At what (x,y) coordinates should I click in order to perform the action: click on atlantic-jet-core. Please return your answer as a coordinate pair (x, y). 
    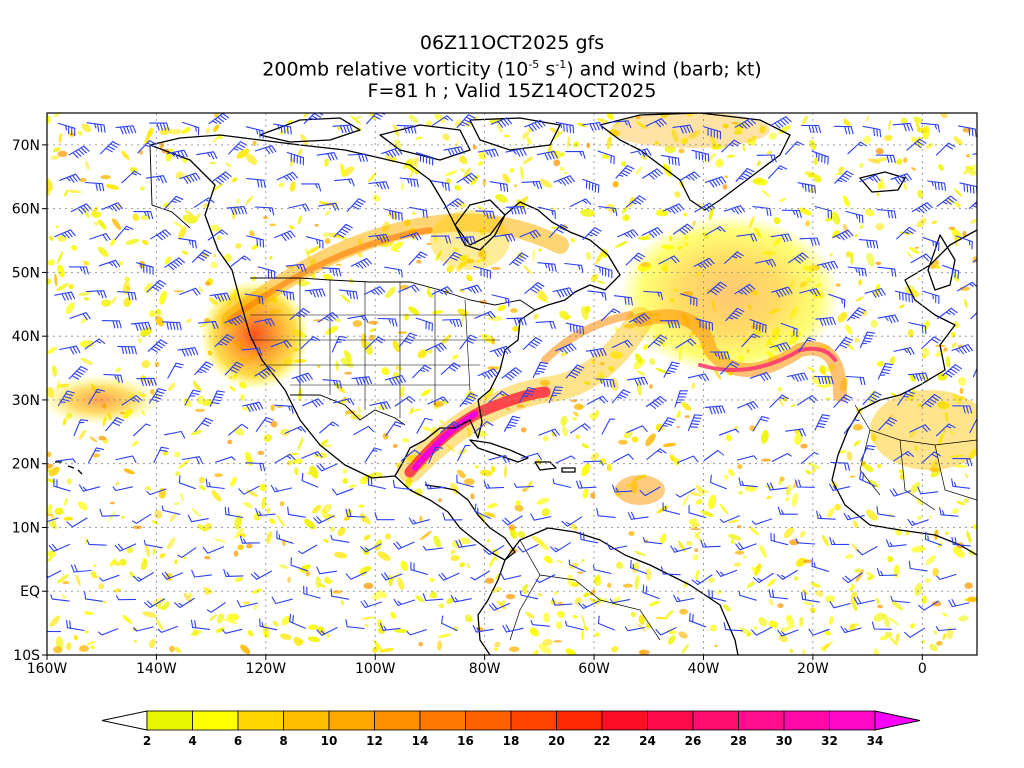
    Looking at the image, I should click on (767, 359).